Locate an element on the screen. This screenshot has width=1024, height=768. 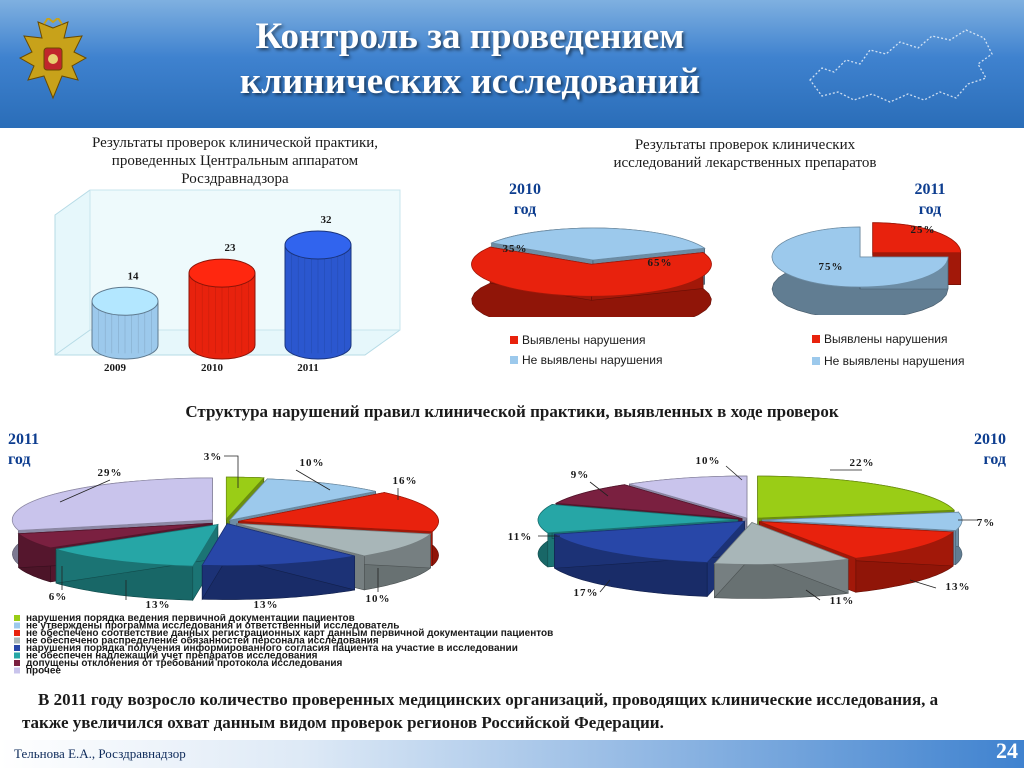
legend-item-label: прочее is located at coordinates (43, 671).